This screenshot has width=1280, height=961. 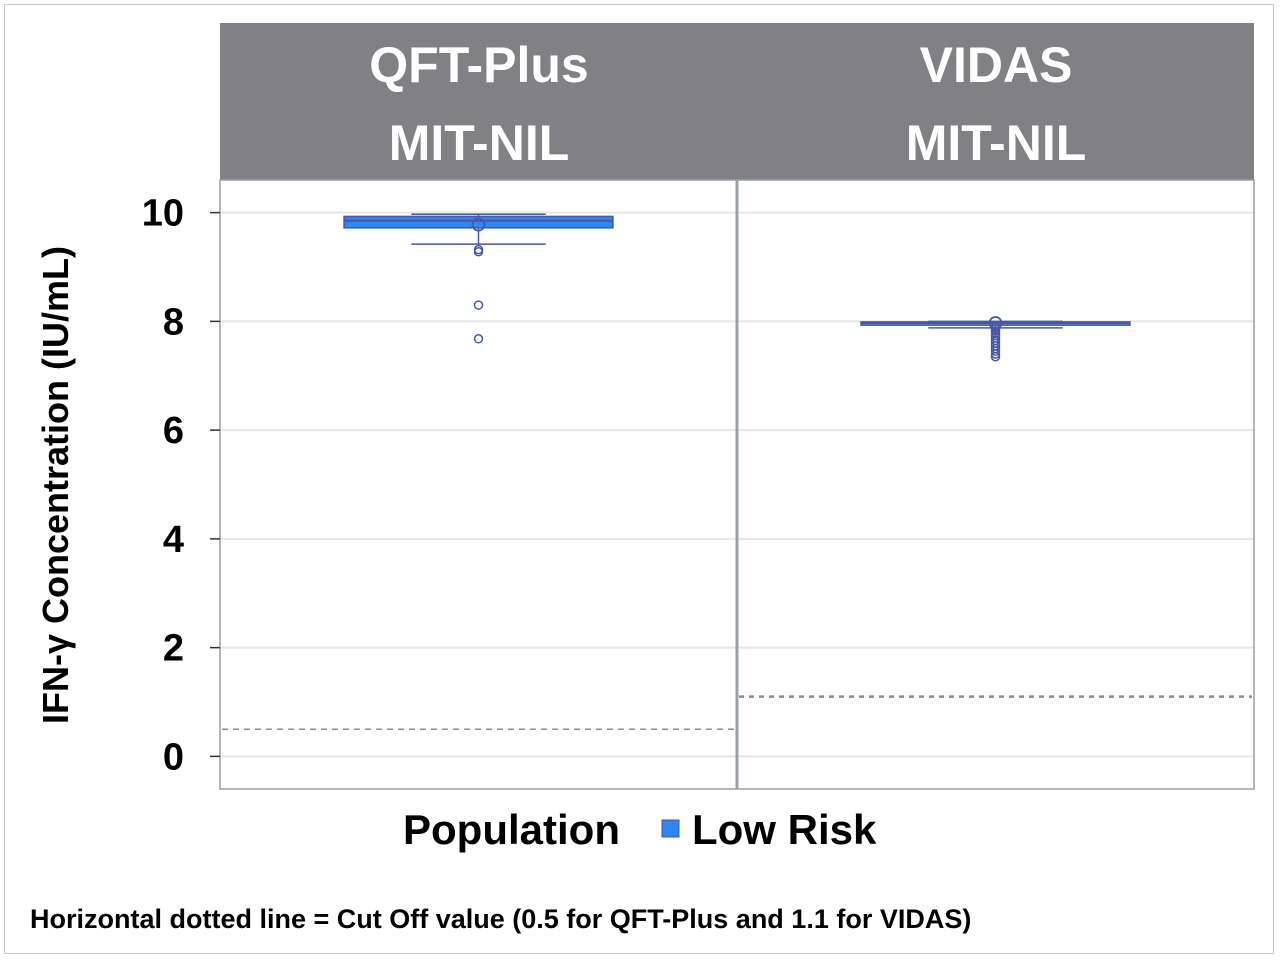 What do you see at coordinates (173, 649) in the screenshot?
I see `y-tick-label-2: 2` at bounding box center [173, 649].